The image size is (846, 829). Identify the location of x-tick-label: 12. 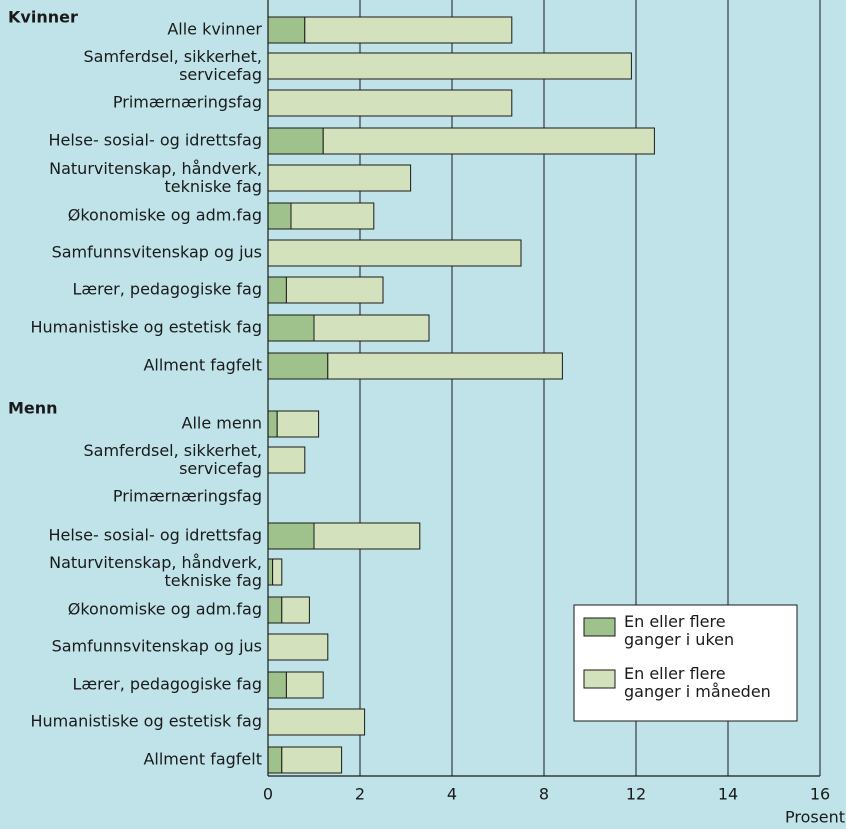
(636, 794).